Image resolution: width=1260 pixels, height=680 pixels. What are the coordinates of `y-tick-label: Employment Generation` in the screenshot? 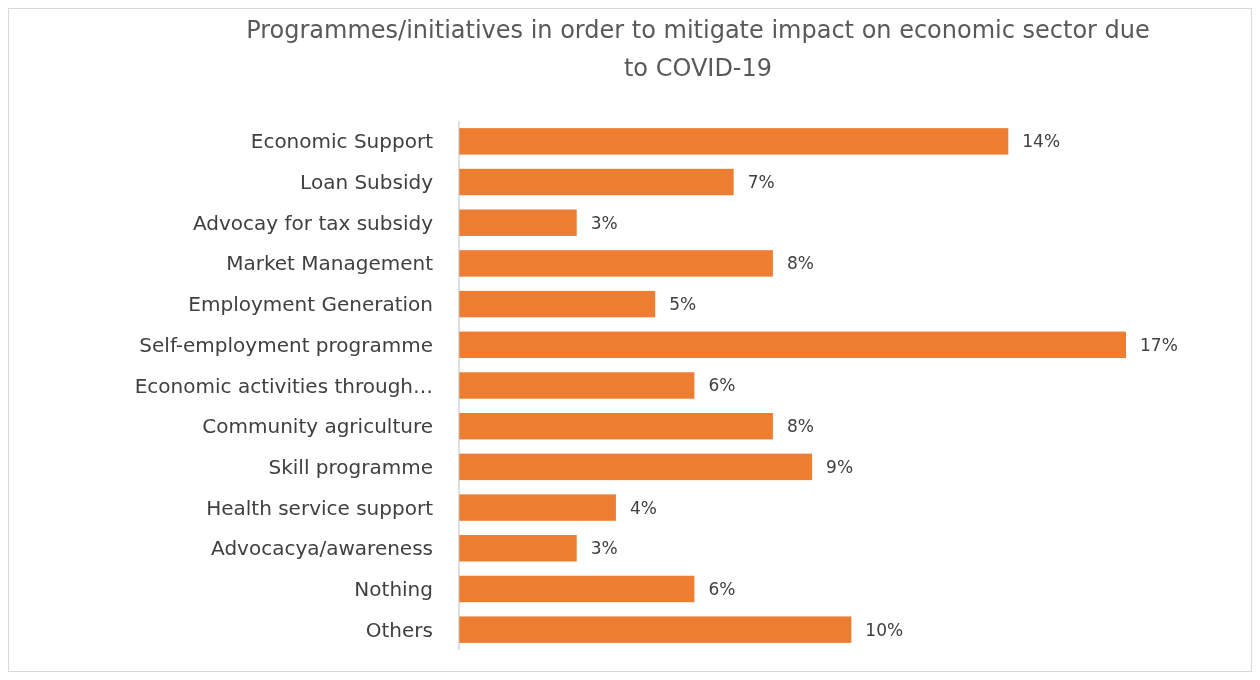 It's located at (310, 304).